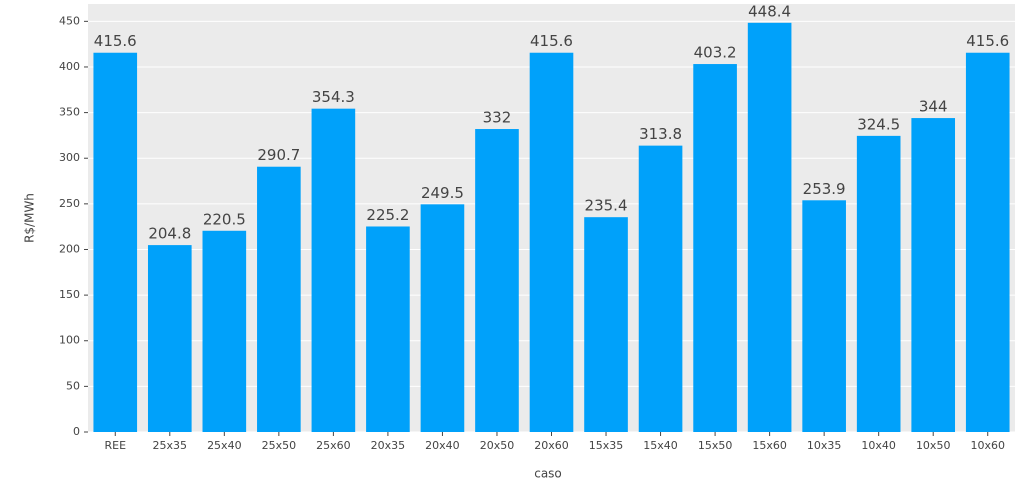  I want to click on x-tick-label: 25x35, so click(170, 445).